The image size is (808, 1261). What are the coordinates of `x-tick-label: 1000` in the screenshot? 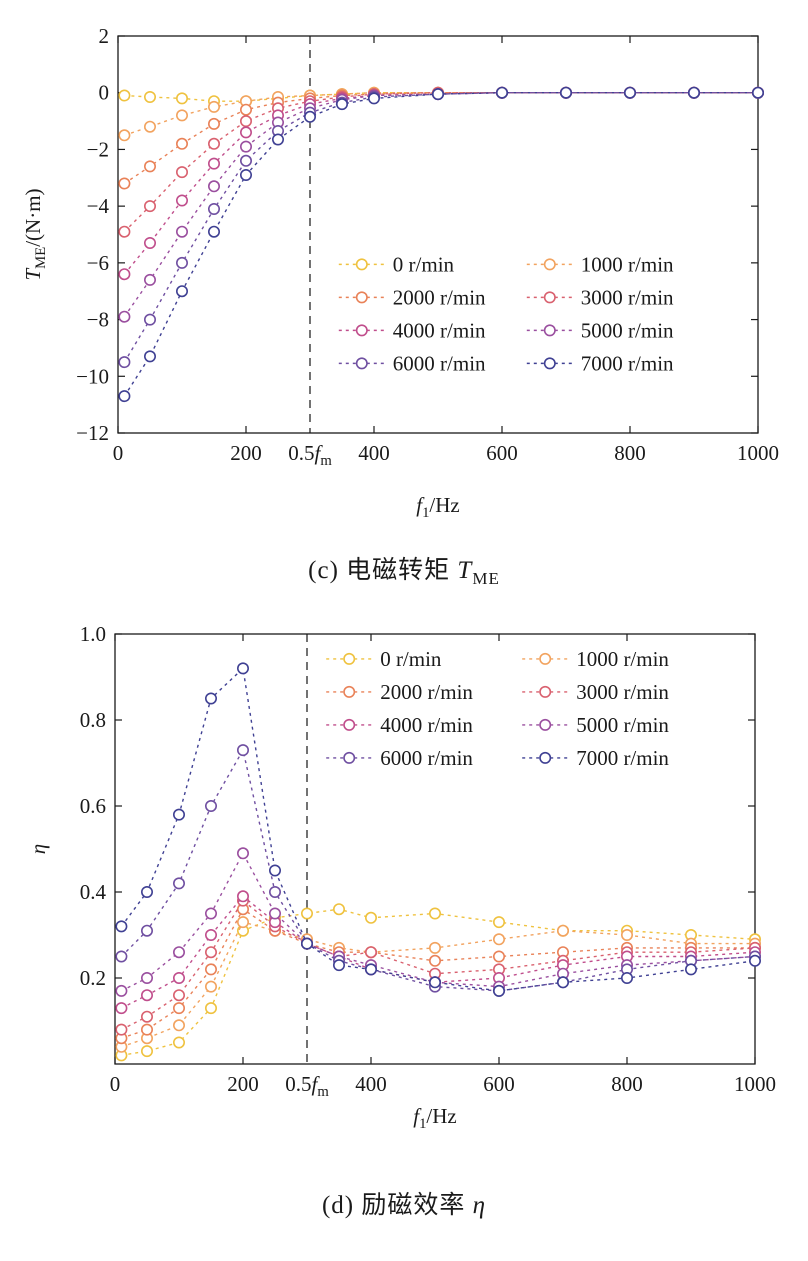 It's located at (755, 1084).